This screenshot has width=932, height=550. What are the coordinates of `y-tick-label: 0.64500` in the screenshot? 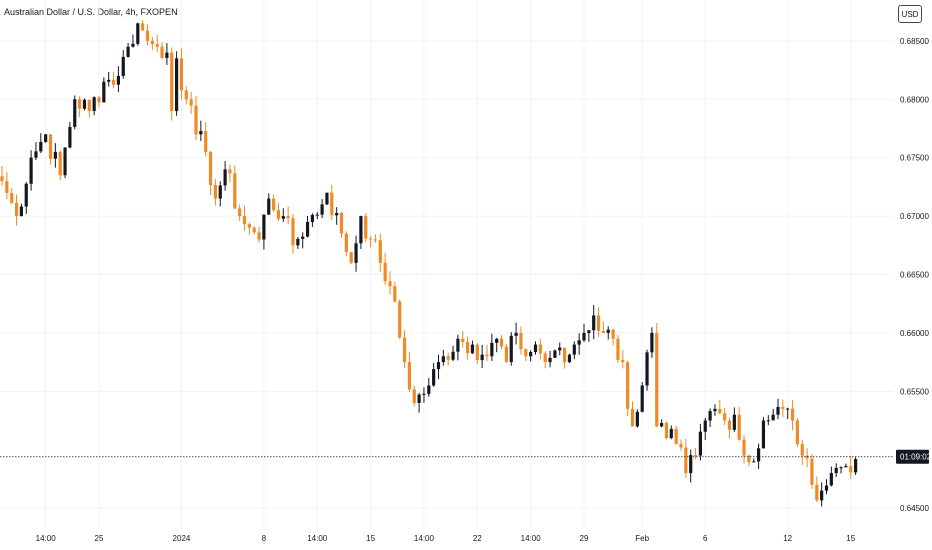 It's located at (914, 508).